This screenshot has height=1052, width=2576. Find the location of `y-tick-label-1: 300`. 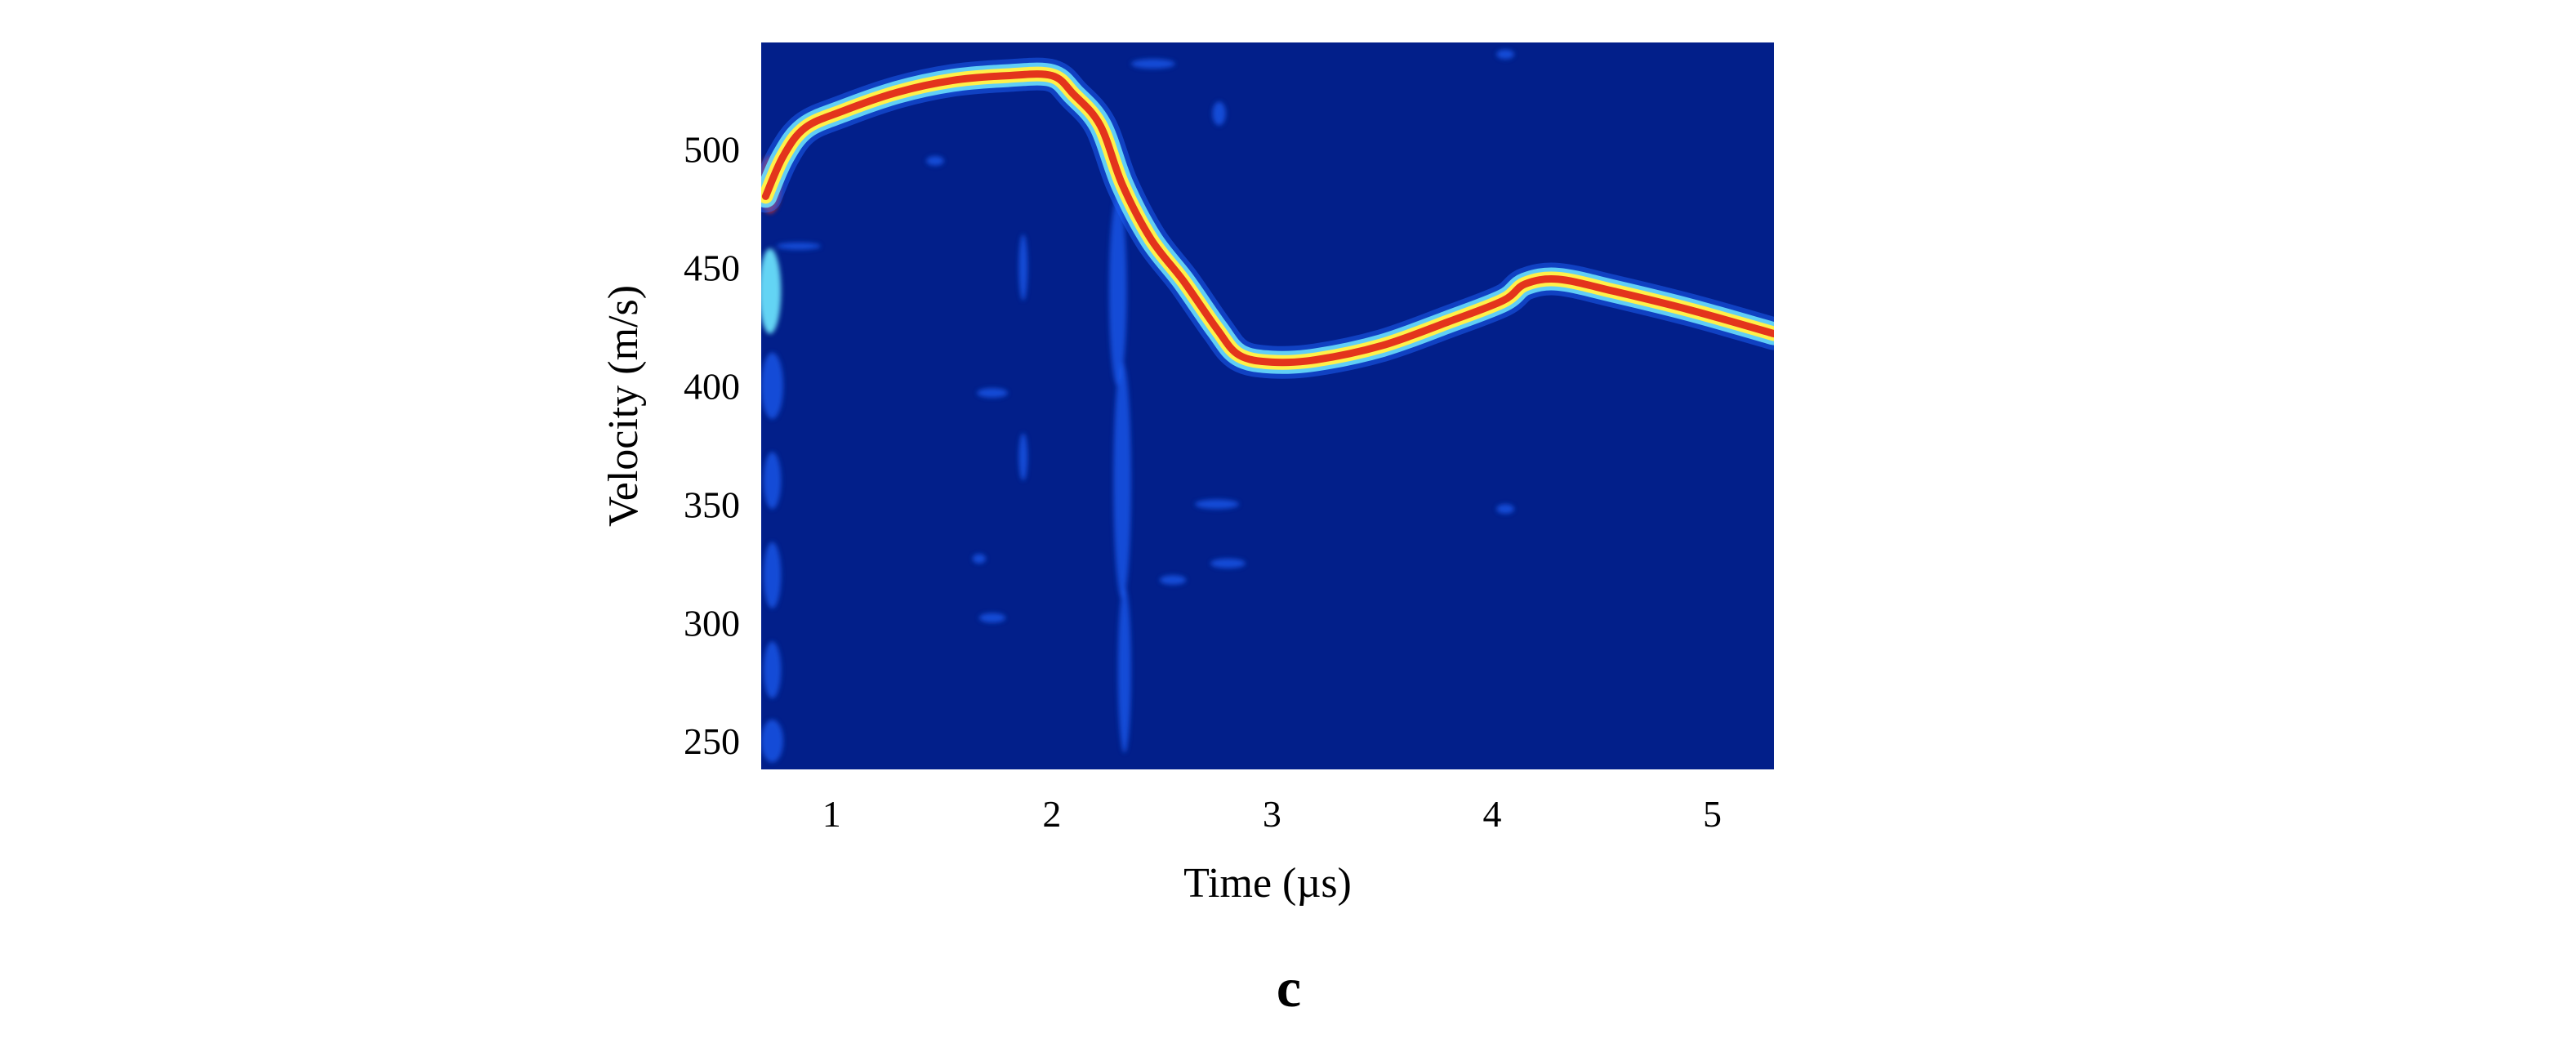

y-tick-label-1: 300 is located at coordinates (712, 623).